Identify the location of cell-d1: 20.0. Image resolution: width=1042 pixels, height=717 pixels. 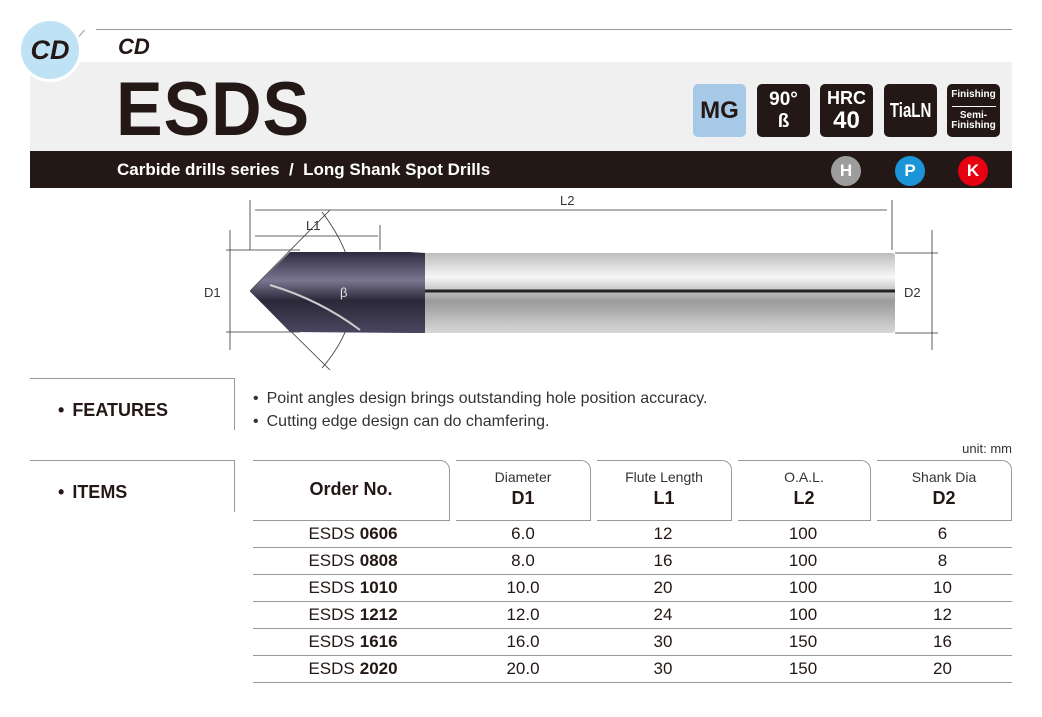
(523, 668).